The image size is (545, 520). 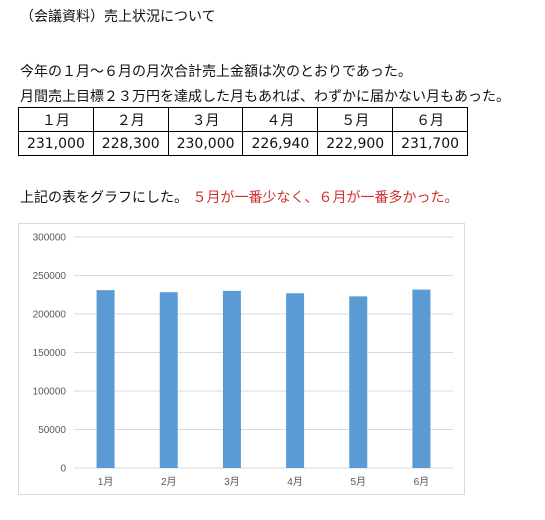 What do you see at coordinates (280, 143) in the screenshot?
I see `table-value-cell: 226,940` at bounding box center [280, 143].